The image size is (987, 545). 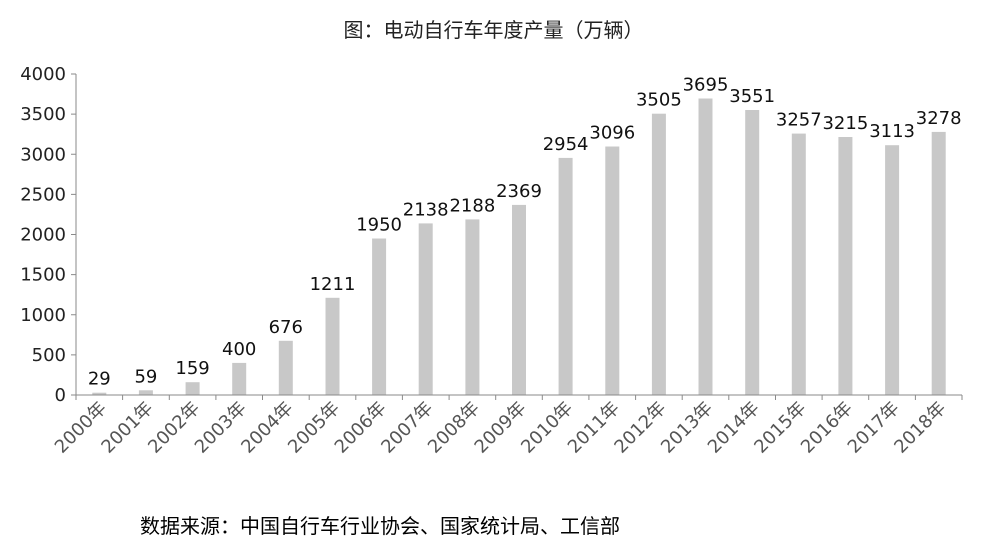 I want to click on data-label: 2369, so click(x=519, y=191).